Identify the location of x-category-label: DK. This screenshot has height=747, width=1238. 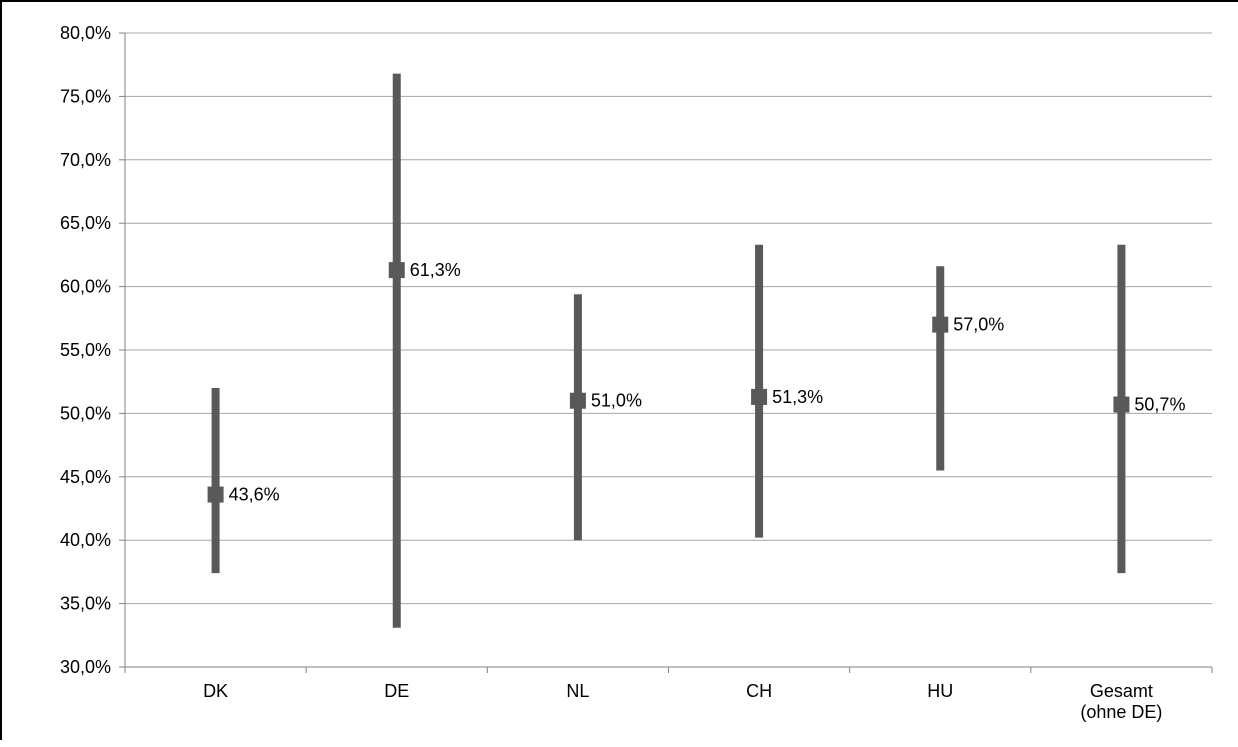
(215, 691).